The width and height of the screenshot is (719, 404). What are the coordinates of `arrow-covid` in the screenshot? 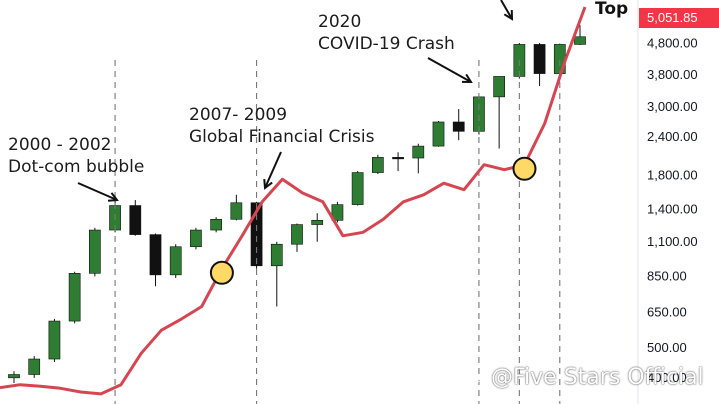 It's located at (449, 70).